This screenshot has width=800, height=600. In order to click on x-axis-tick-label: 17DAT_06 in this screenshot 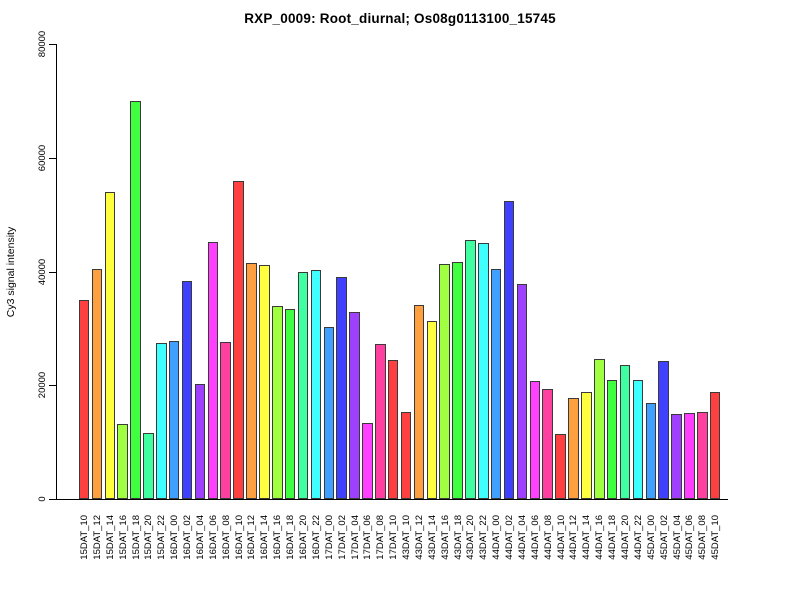, I will do `click(368, 537)`.